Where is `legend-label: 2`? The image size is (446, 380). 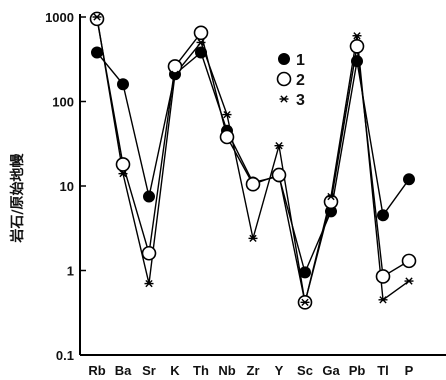
legend-label: 2 is located at coordinates (300, 80).